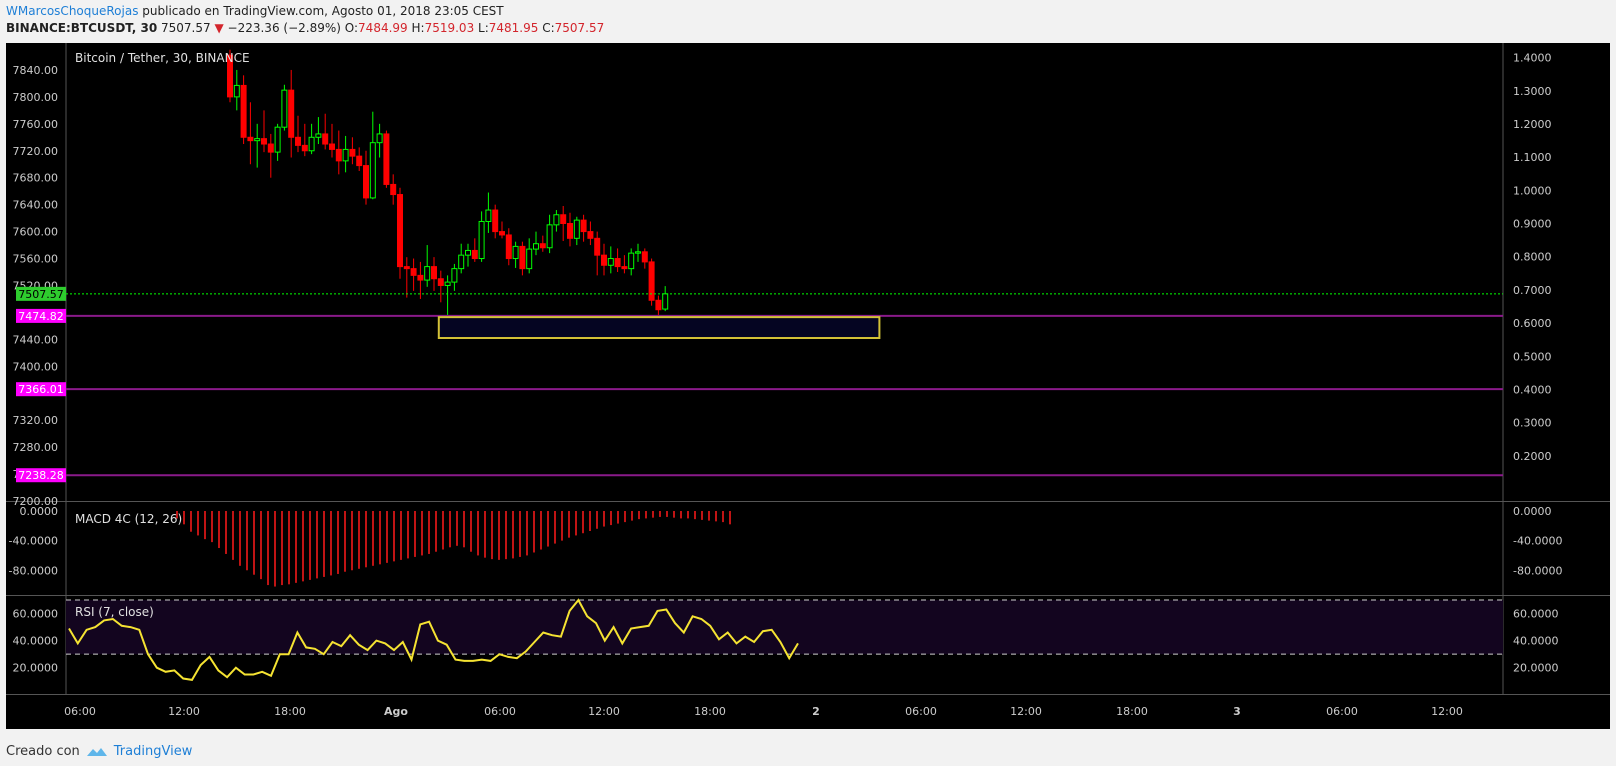 This screenshot has height=766, width=1616. Describe the element at coordinates (36, 97) in the screenshot. I see `y-tick-label: 7800.00` at that location.